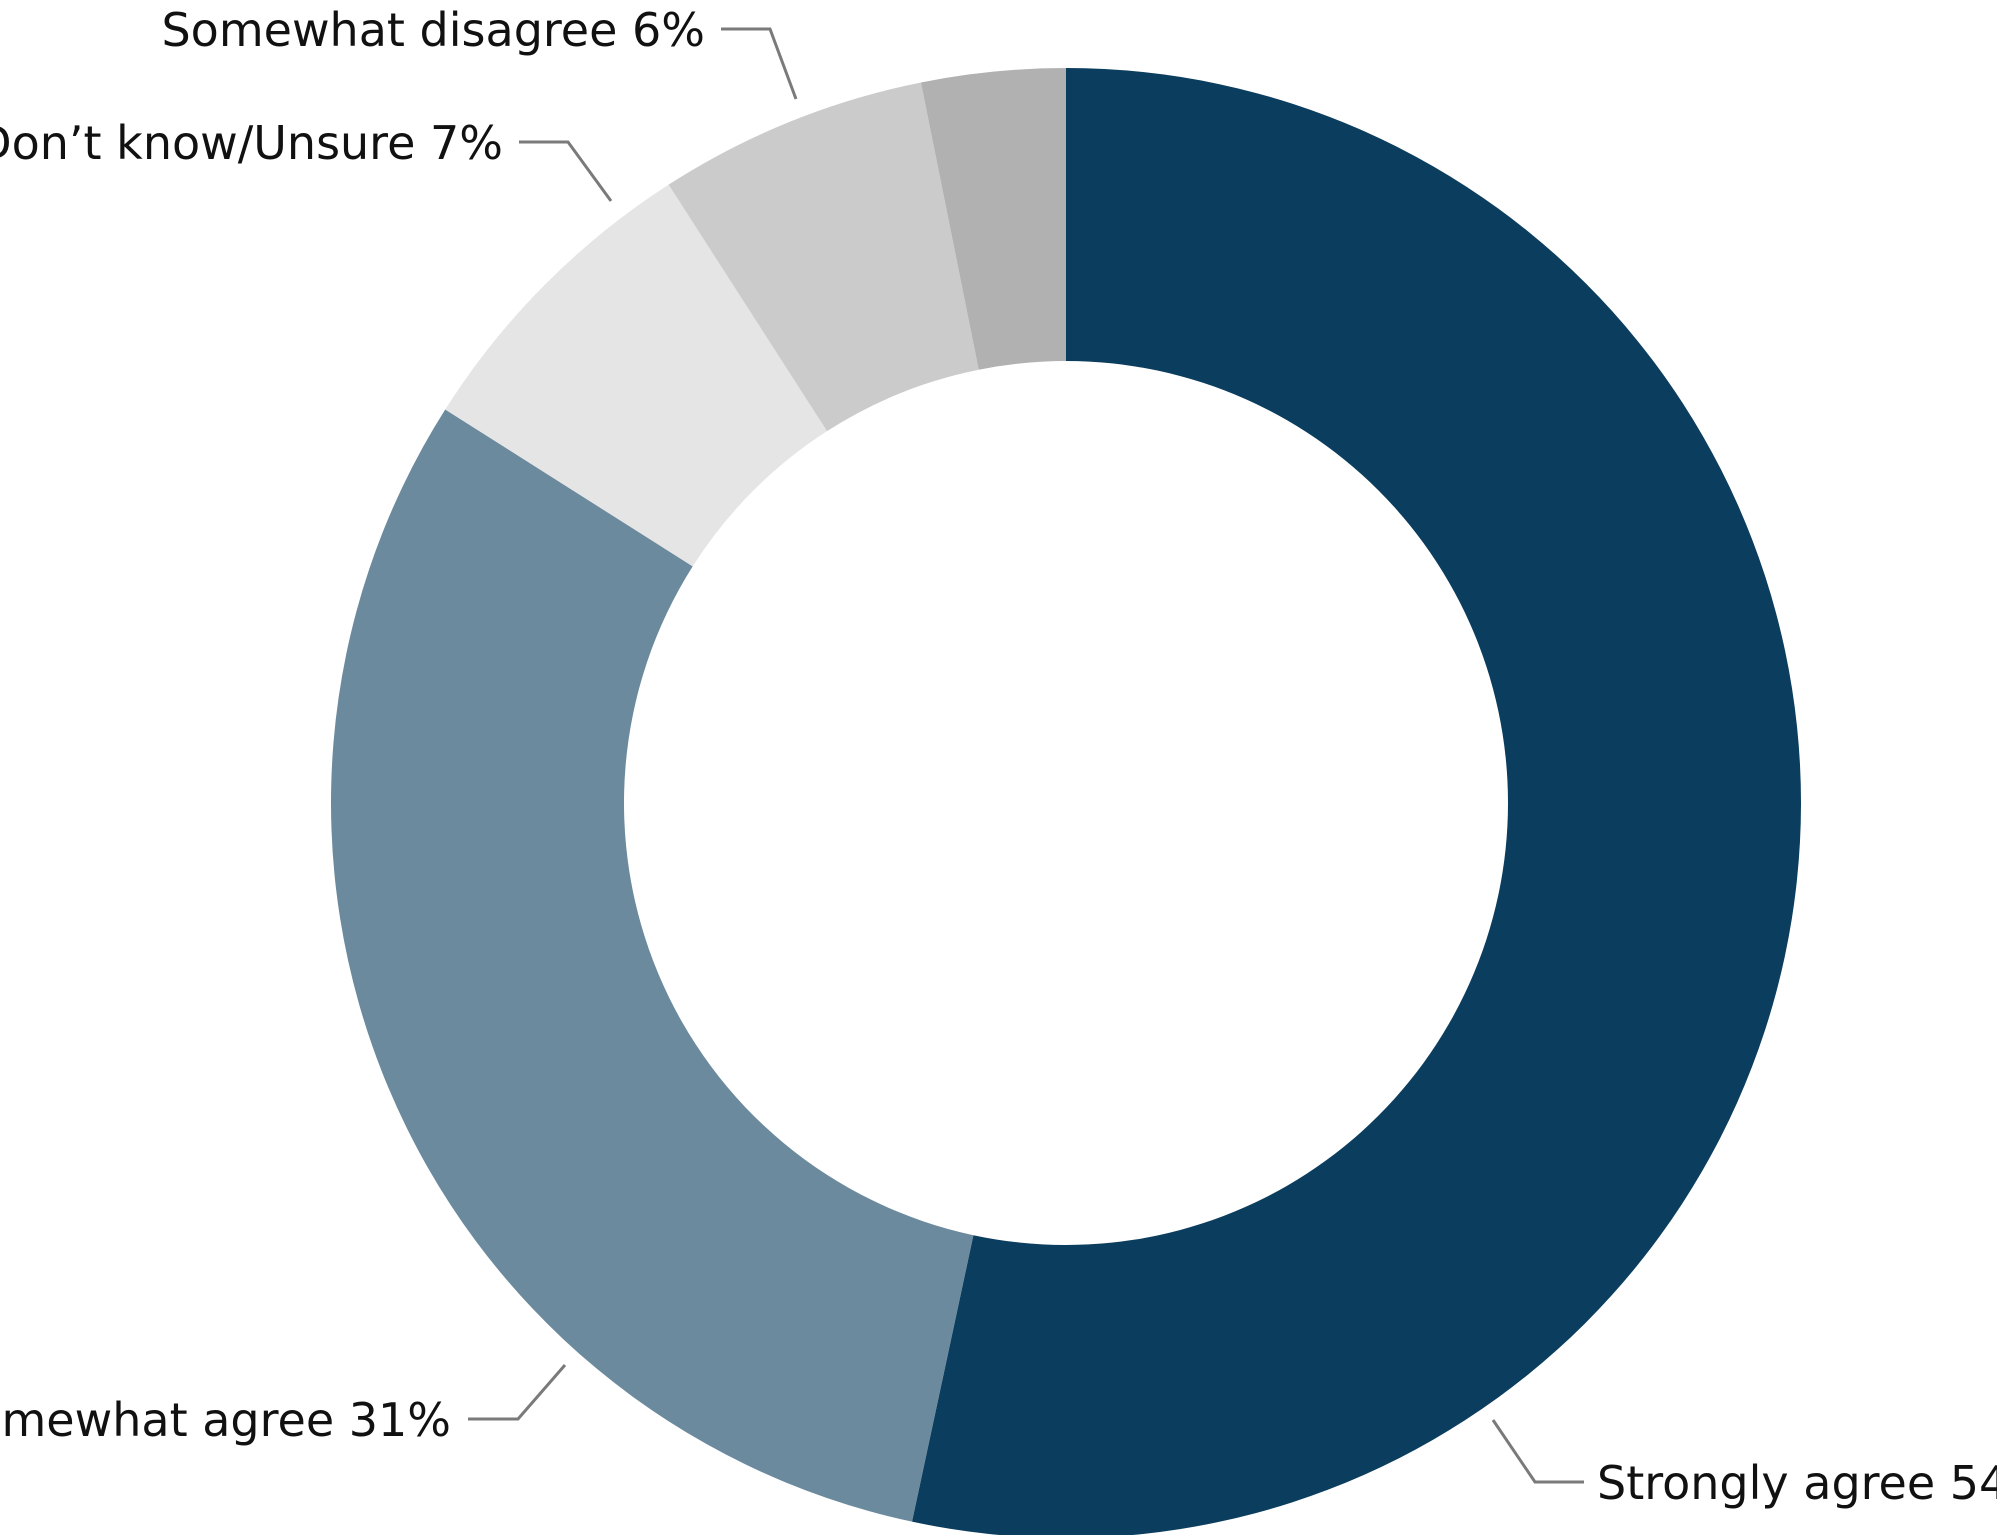  I want to click on leader-line-dont-know, so click(566, 171).